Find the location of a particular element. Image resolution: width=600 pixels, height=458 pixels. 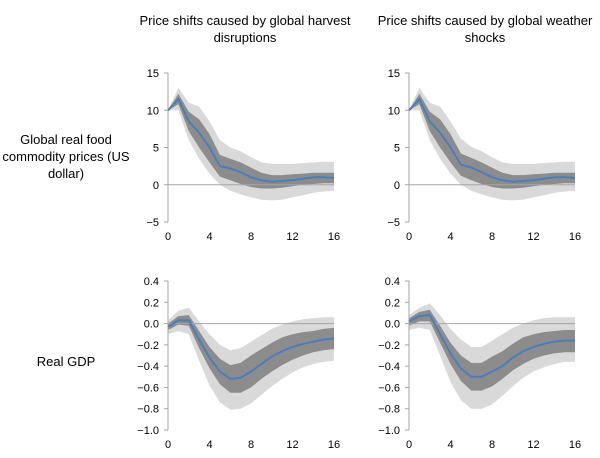

weather-gdp-y-tick-label: −0.4 is located at coordinates (389, 367).